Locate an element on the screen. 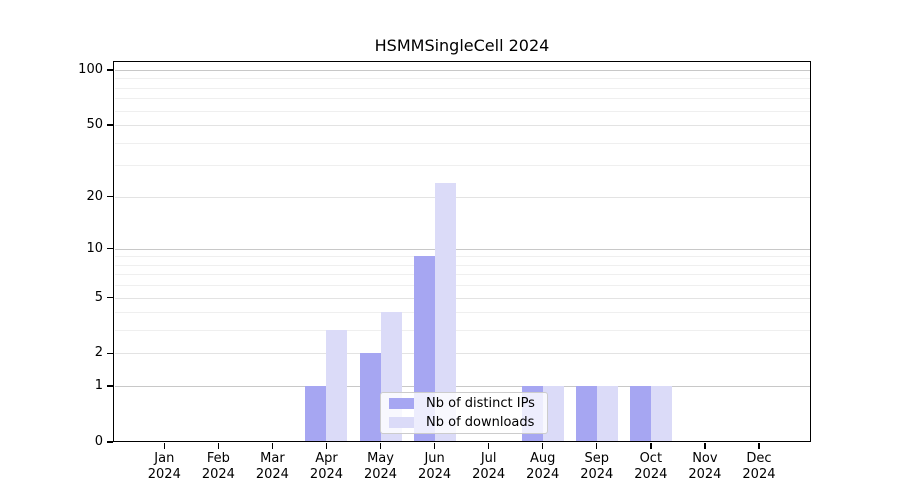 This screenshot has height=500, width=900. x-tick-label-oct: Oct 2024 is located at coordinates (651, 466).